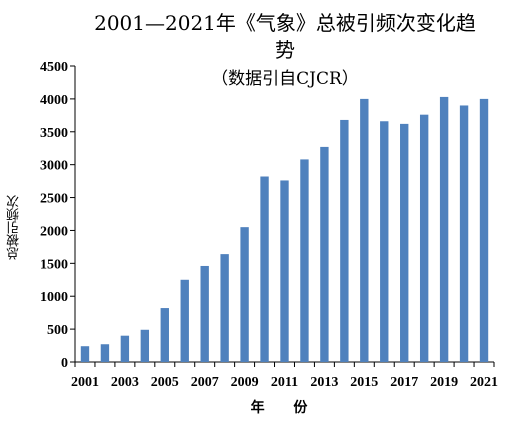  What do you see at coordinates (384, 242) in the screenshot?
I see `bar-2016` at bounding box center [384, 242].